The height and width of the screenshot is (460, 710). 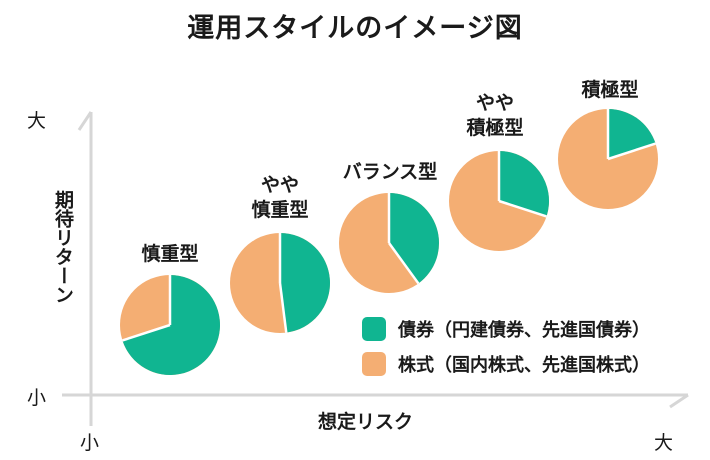 What do you see at coordinates (85, 268) in the screenshot?
I see `y-axis` at bounding box center [85, 268].